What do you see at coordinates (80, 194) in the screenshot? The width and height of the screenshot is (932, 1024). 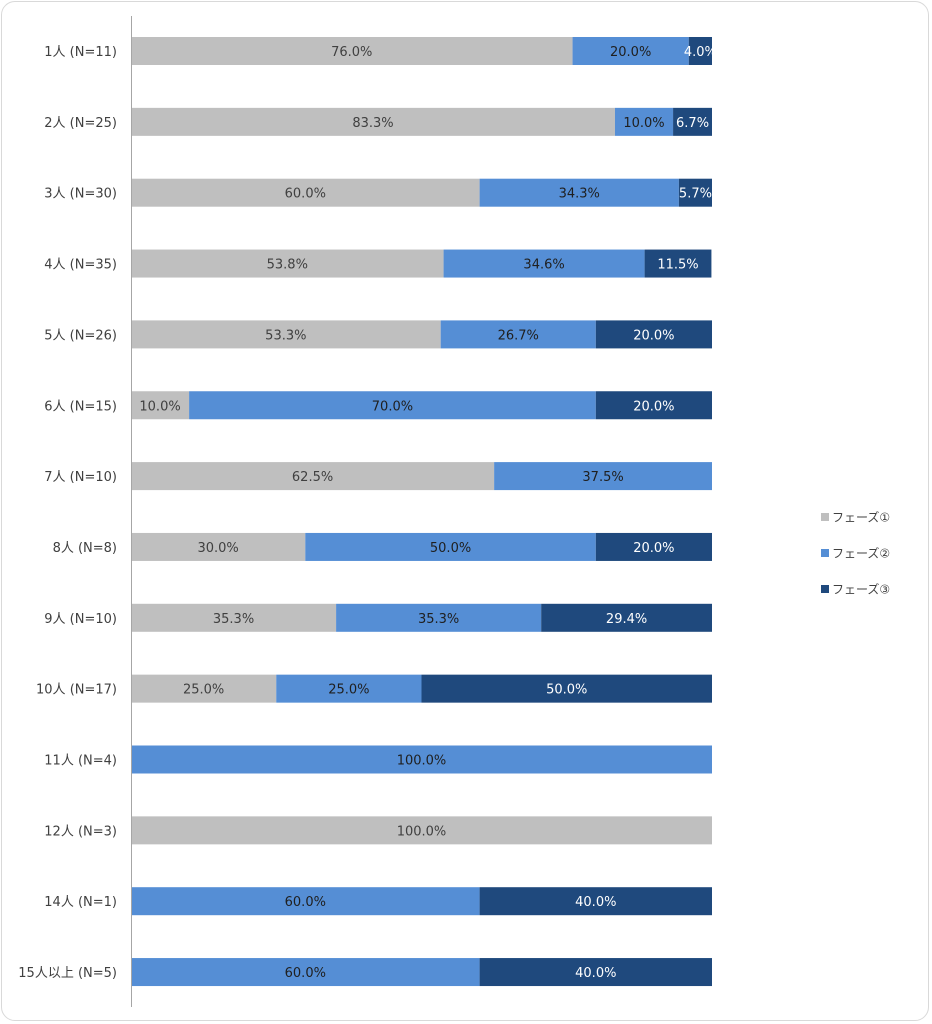 I see `category-label: 3人 (N=30)` at bounding box center [80, 194].